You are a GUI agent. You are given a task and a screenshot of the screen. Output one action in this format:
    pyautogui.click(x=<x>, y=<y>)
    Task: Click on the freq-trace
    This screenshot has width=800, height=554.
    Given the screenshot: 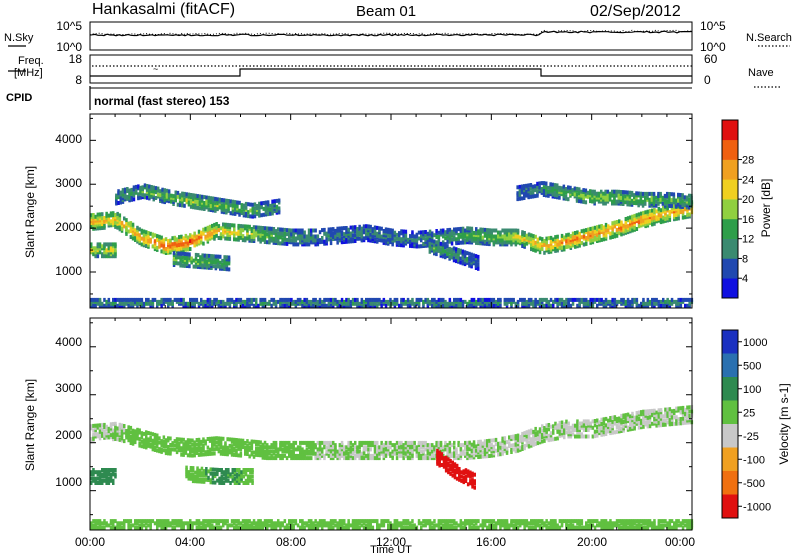 What is the action you would take?
    pyautogui.click(x=391, y=72)
    